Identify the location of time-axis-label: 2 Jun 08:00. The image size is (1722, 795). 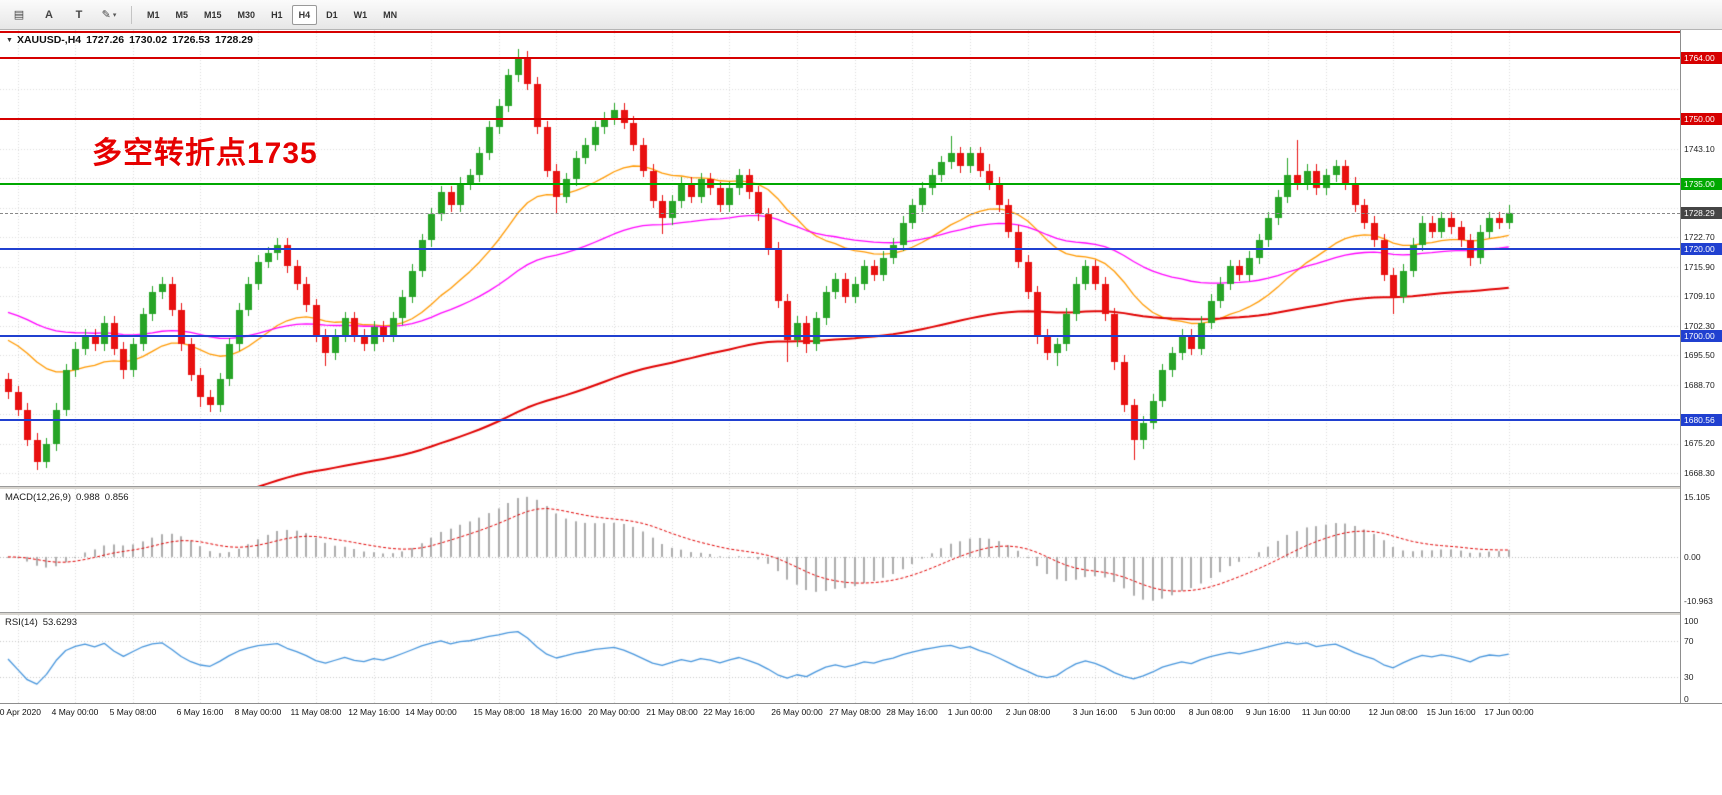
(1028, 712).